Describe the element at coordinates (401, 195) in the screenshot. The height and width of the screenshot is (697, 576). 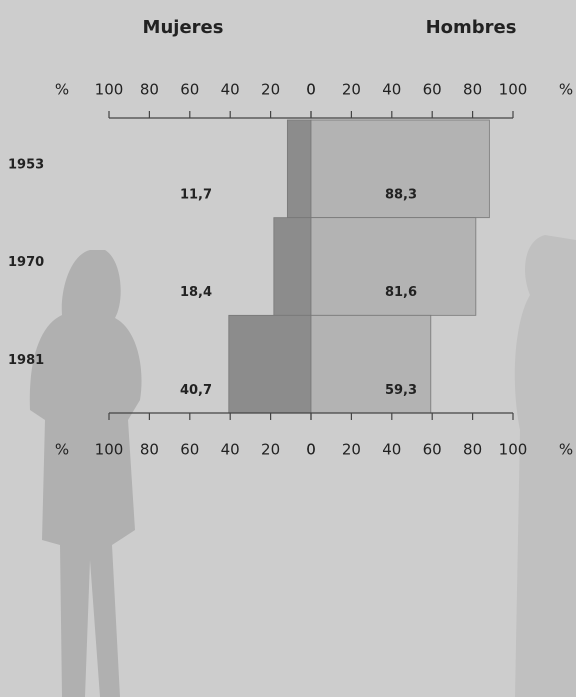
I see `value-label: 88,3` at that location.